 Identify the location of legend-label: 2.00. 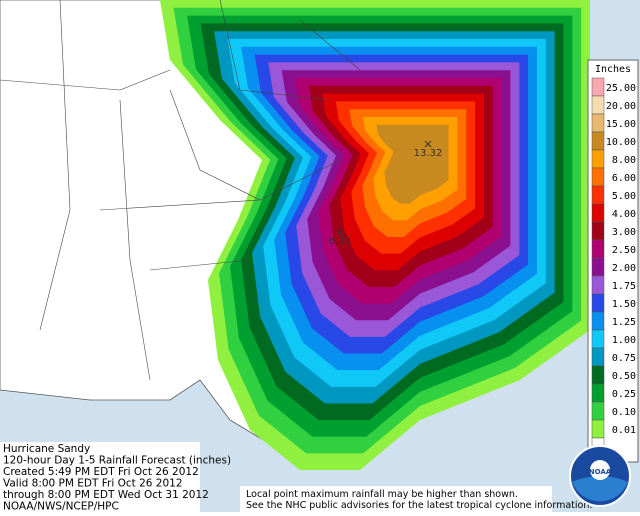
(624, 268).